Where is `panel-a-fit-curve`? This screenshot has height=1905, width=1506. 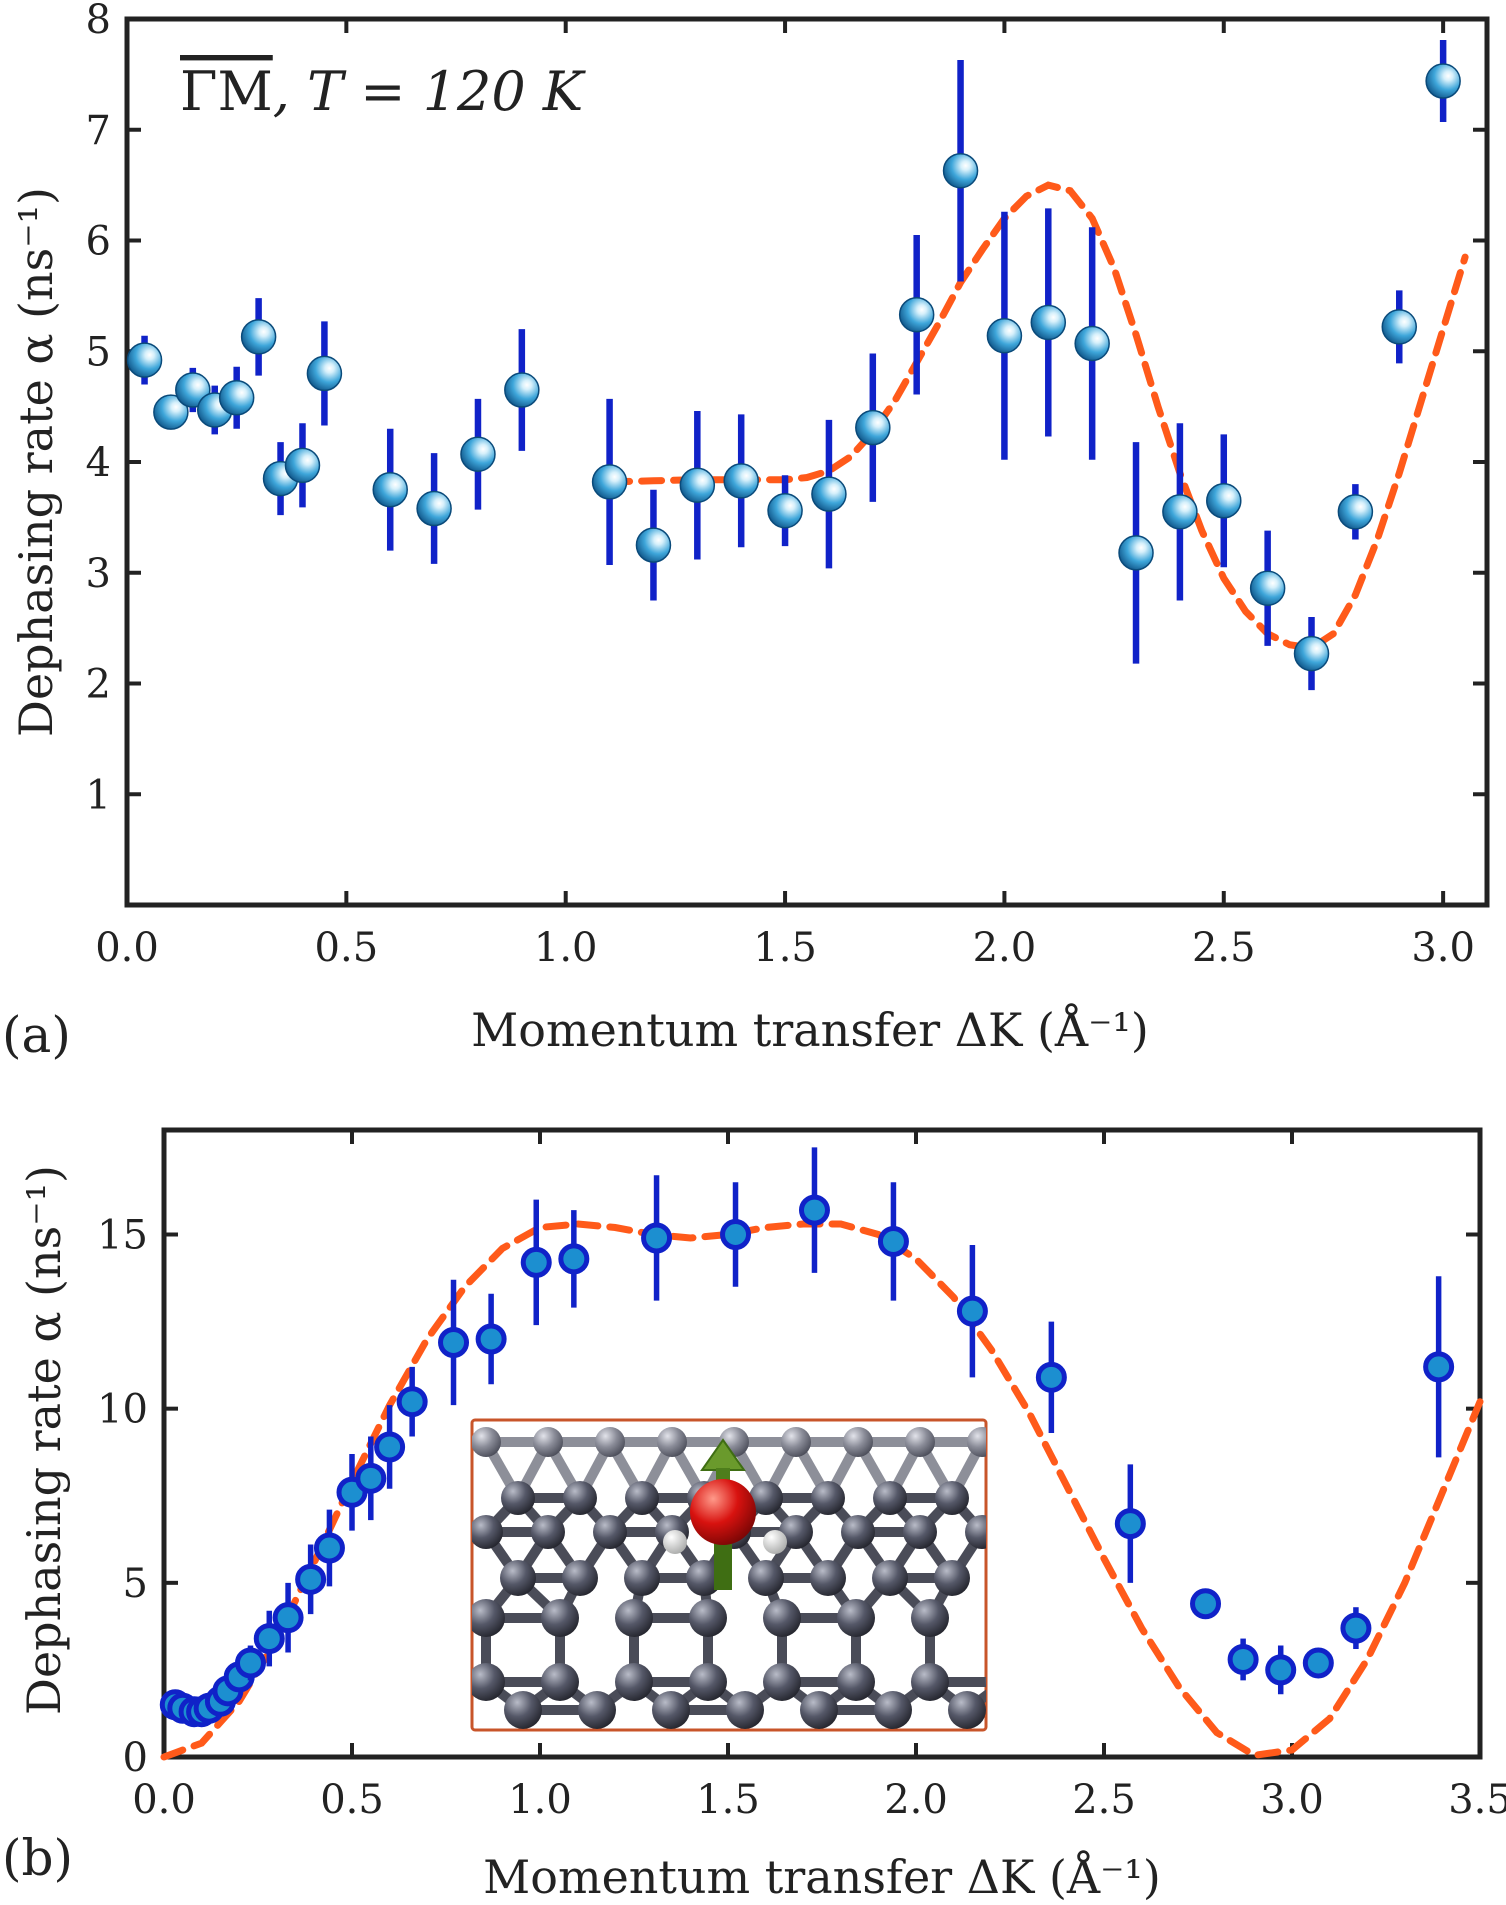 panel-a-fit-curve is located at coordinates (1037, 416).